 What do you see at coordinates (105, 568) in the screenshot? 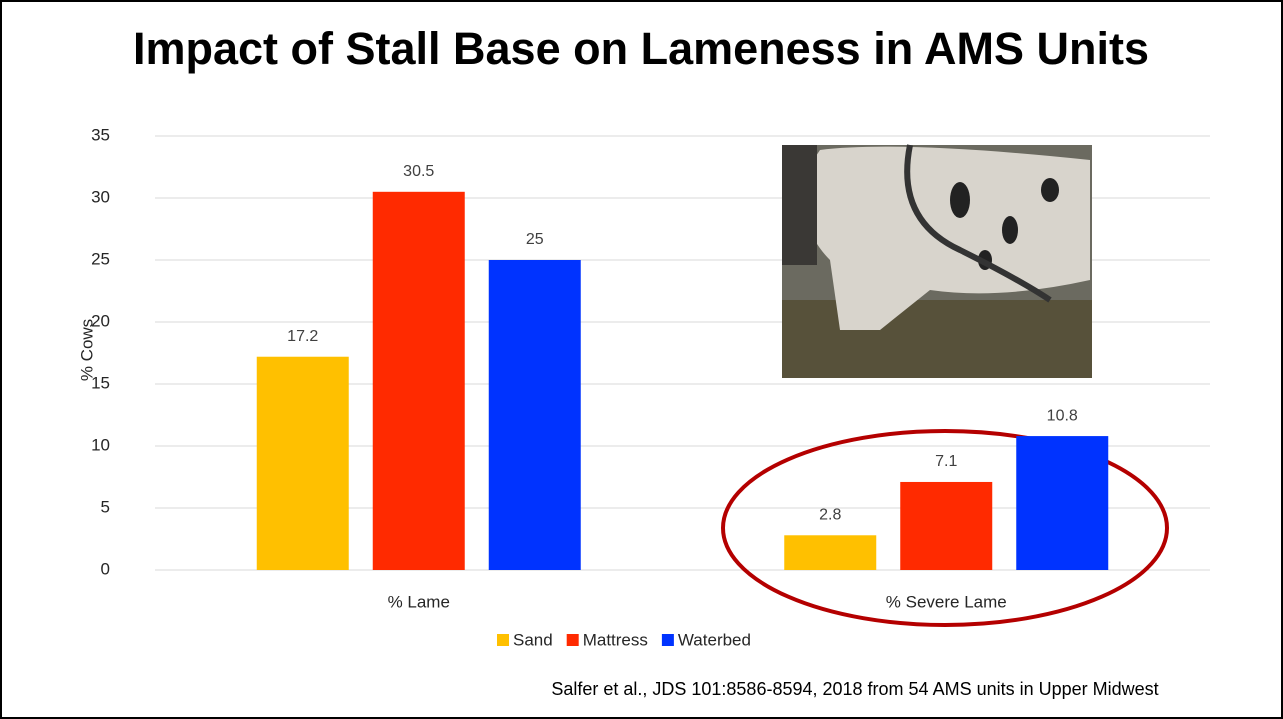
I see `y-tick-label: 0` at bounding box center [105, 568].